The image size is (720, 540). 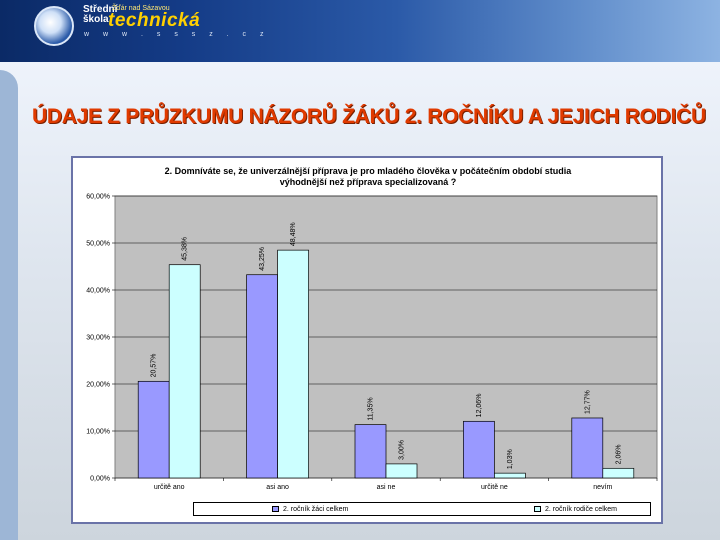 I want to click on data-label: 1,03%, so click(x=510, y=459).